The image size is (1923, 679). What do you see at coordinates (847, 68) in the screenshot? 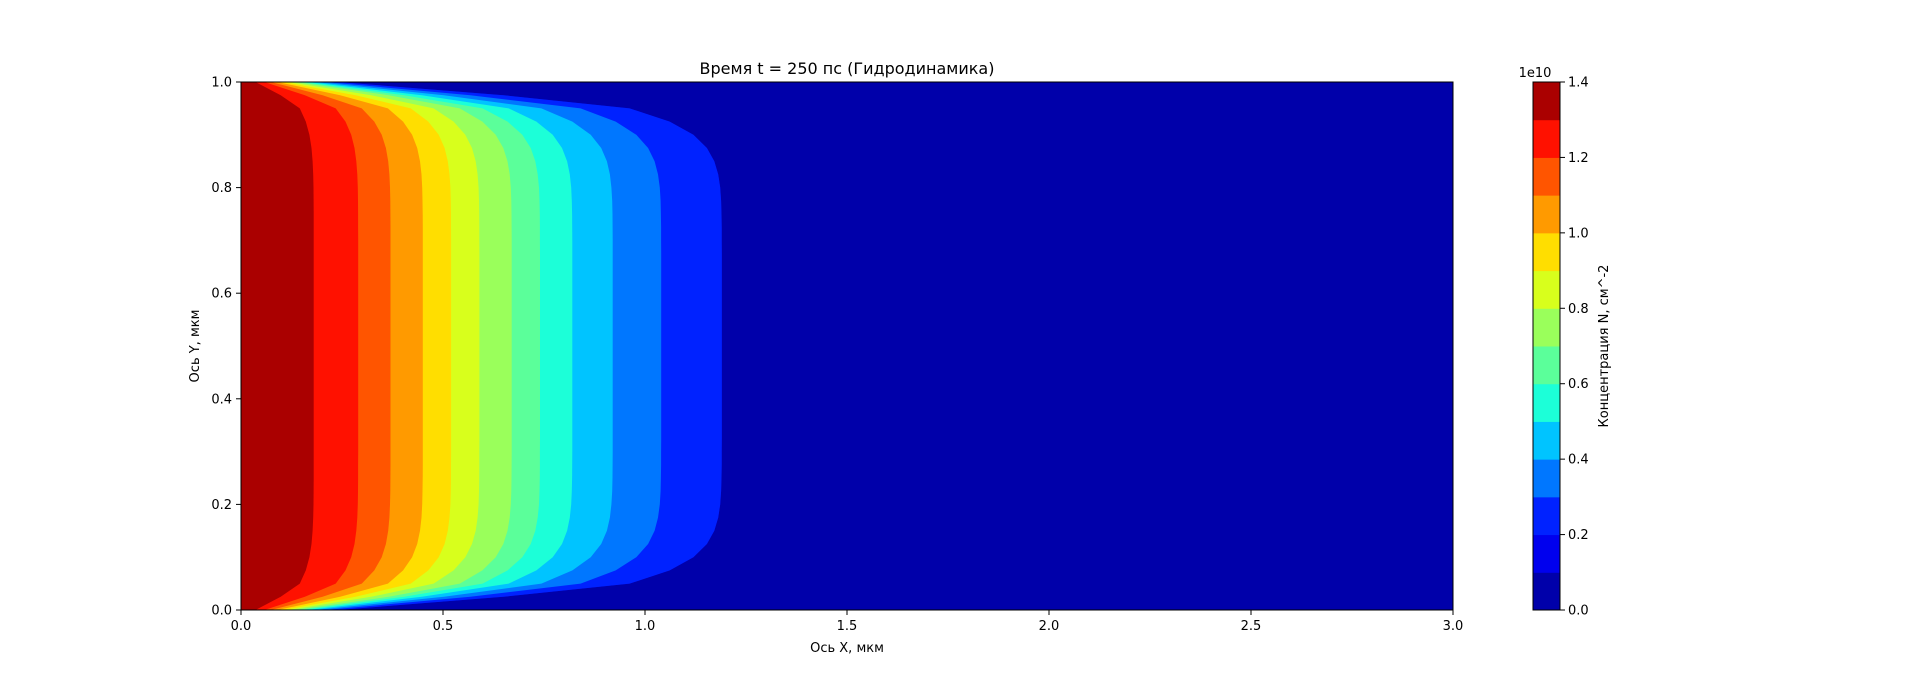
I see `chart-title: Время t = 250 пс (Гидродинамика)` at bounding box center [847, 68].